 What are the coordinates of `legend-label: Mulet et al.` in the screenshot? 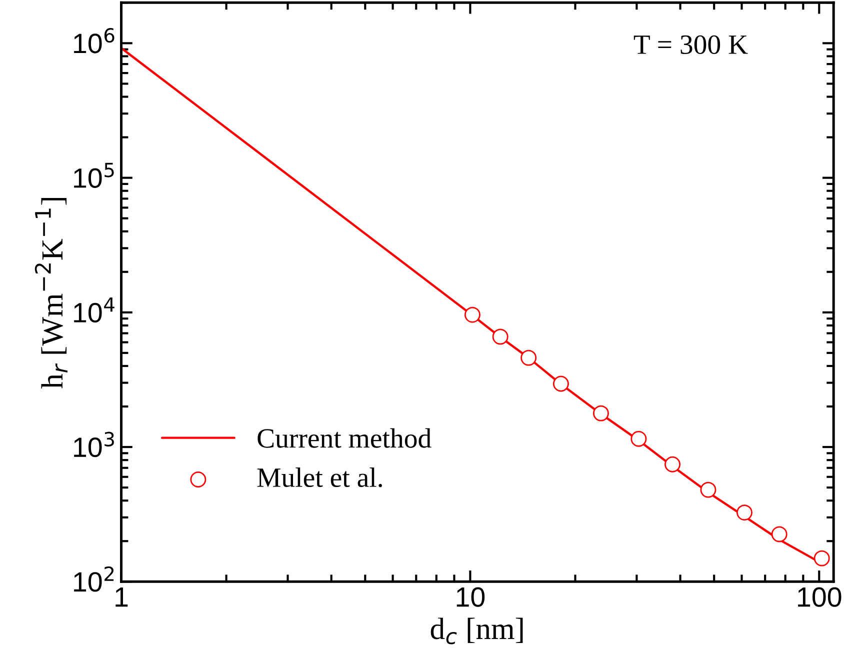 It's located at (319, 478).